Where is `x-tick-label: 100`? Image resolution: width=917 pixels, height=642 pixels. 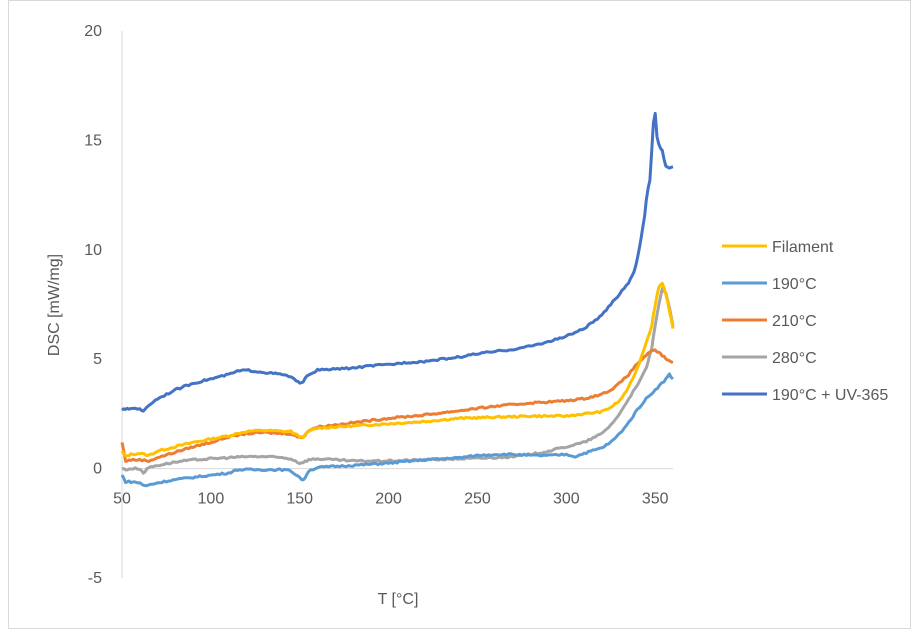 x-tick-label: 100 is located at coordinates (211, 499).